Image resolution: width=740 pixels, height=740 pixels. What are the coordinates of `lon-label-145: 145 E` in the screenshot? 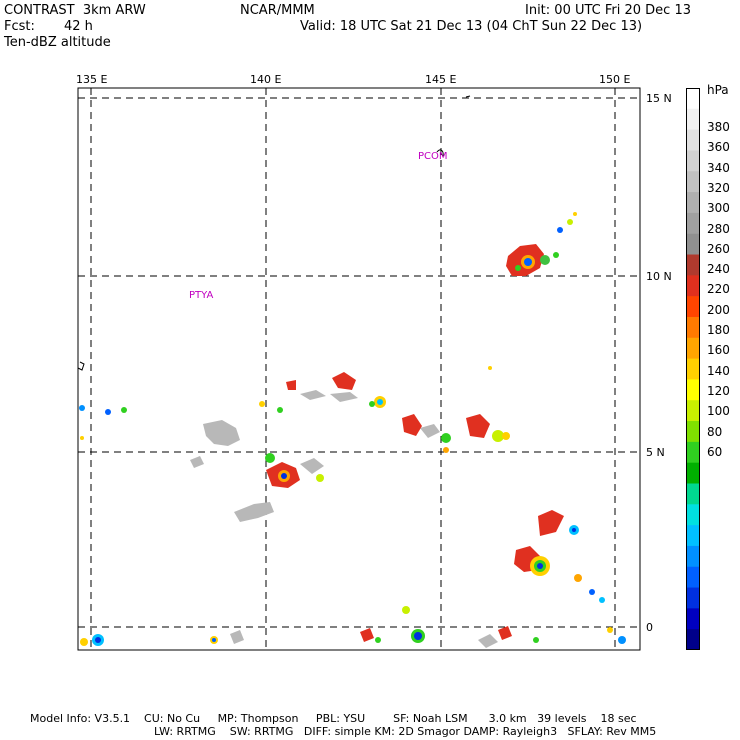 It's located at (441, 79).